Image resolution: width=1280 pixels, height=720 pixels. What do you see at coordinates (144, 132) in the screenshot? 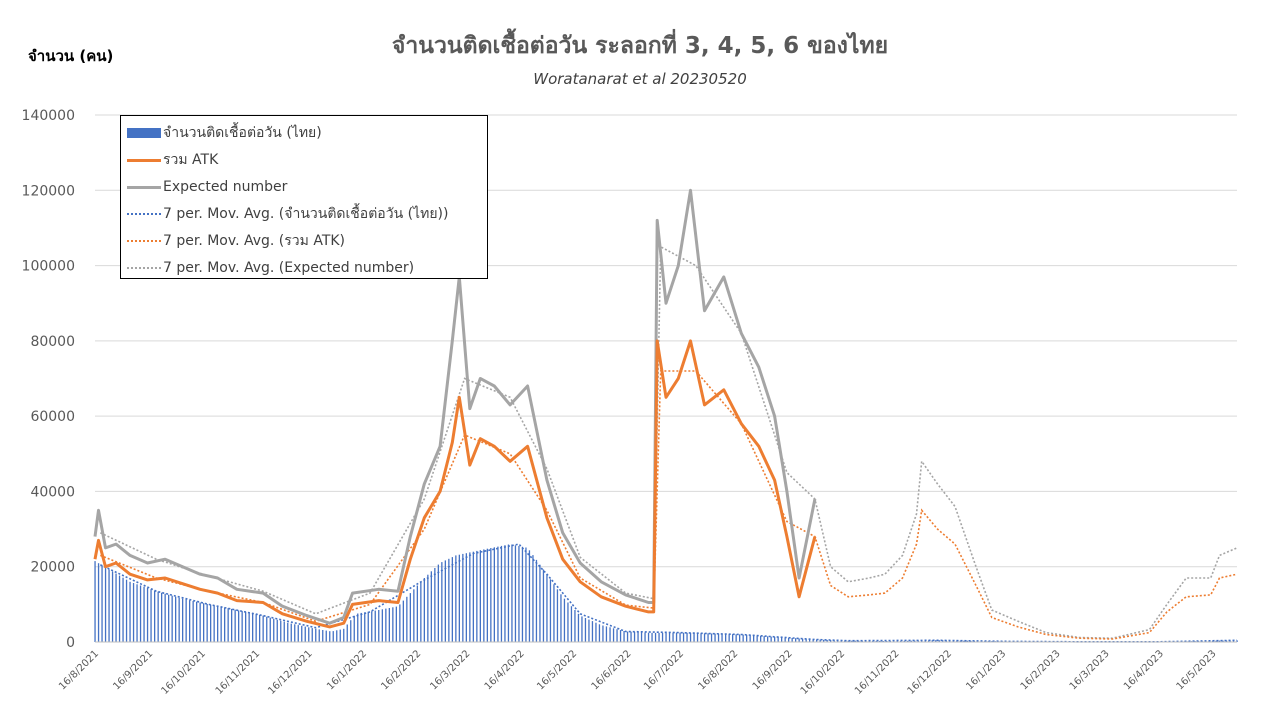
I see `legend-swatch-bar` at bounding box center [144, 132].